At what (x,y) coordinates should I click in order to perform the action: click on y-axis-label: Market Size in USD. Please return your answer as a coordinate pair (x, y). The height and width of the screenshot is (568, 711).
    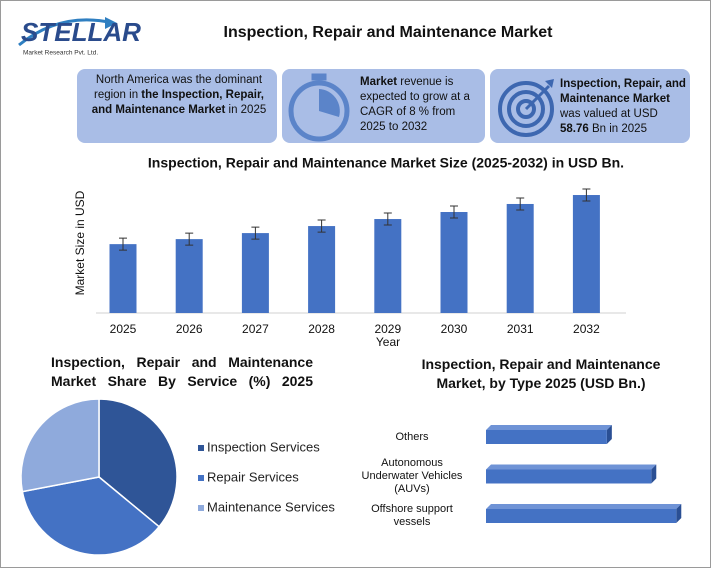
    Looking at the image, I should click on (80, 242).